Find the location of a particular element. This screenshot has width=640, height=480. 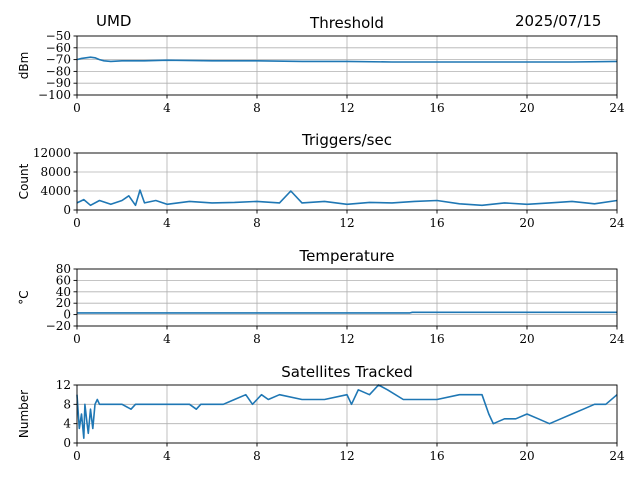

y-axis-label: Number is located at coordinates (24, 414).